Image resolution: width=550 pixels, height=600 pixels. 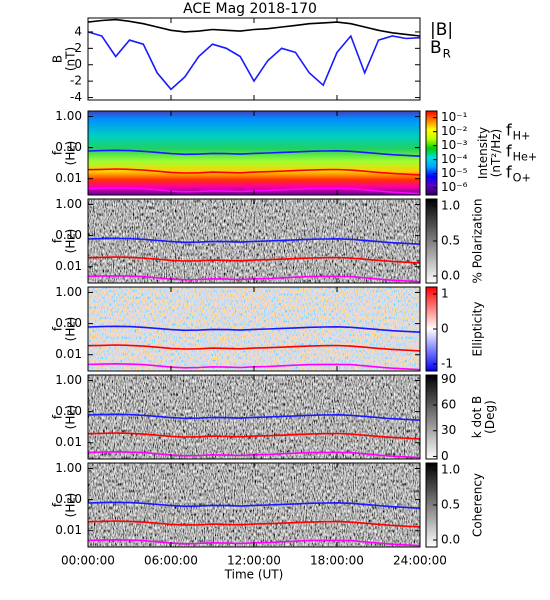 I want to click on colorbar-tick-label: 10⁻⁴, so click(x=454, y=159).